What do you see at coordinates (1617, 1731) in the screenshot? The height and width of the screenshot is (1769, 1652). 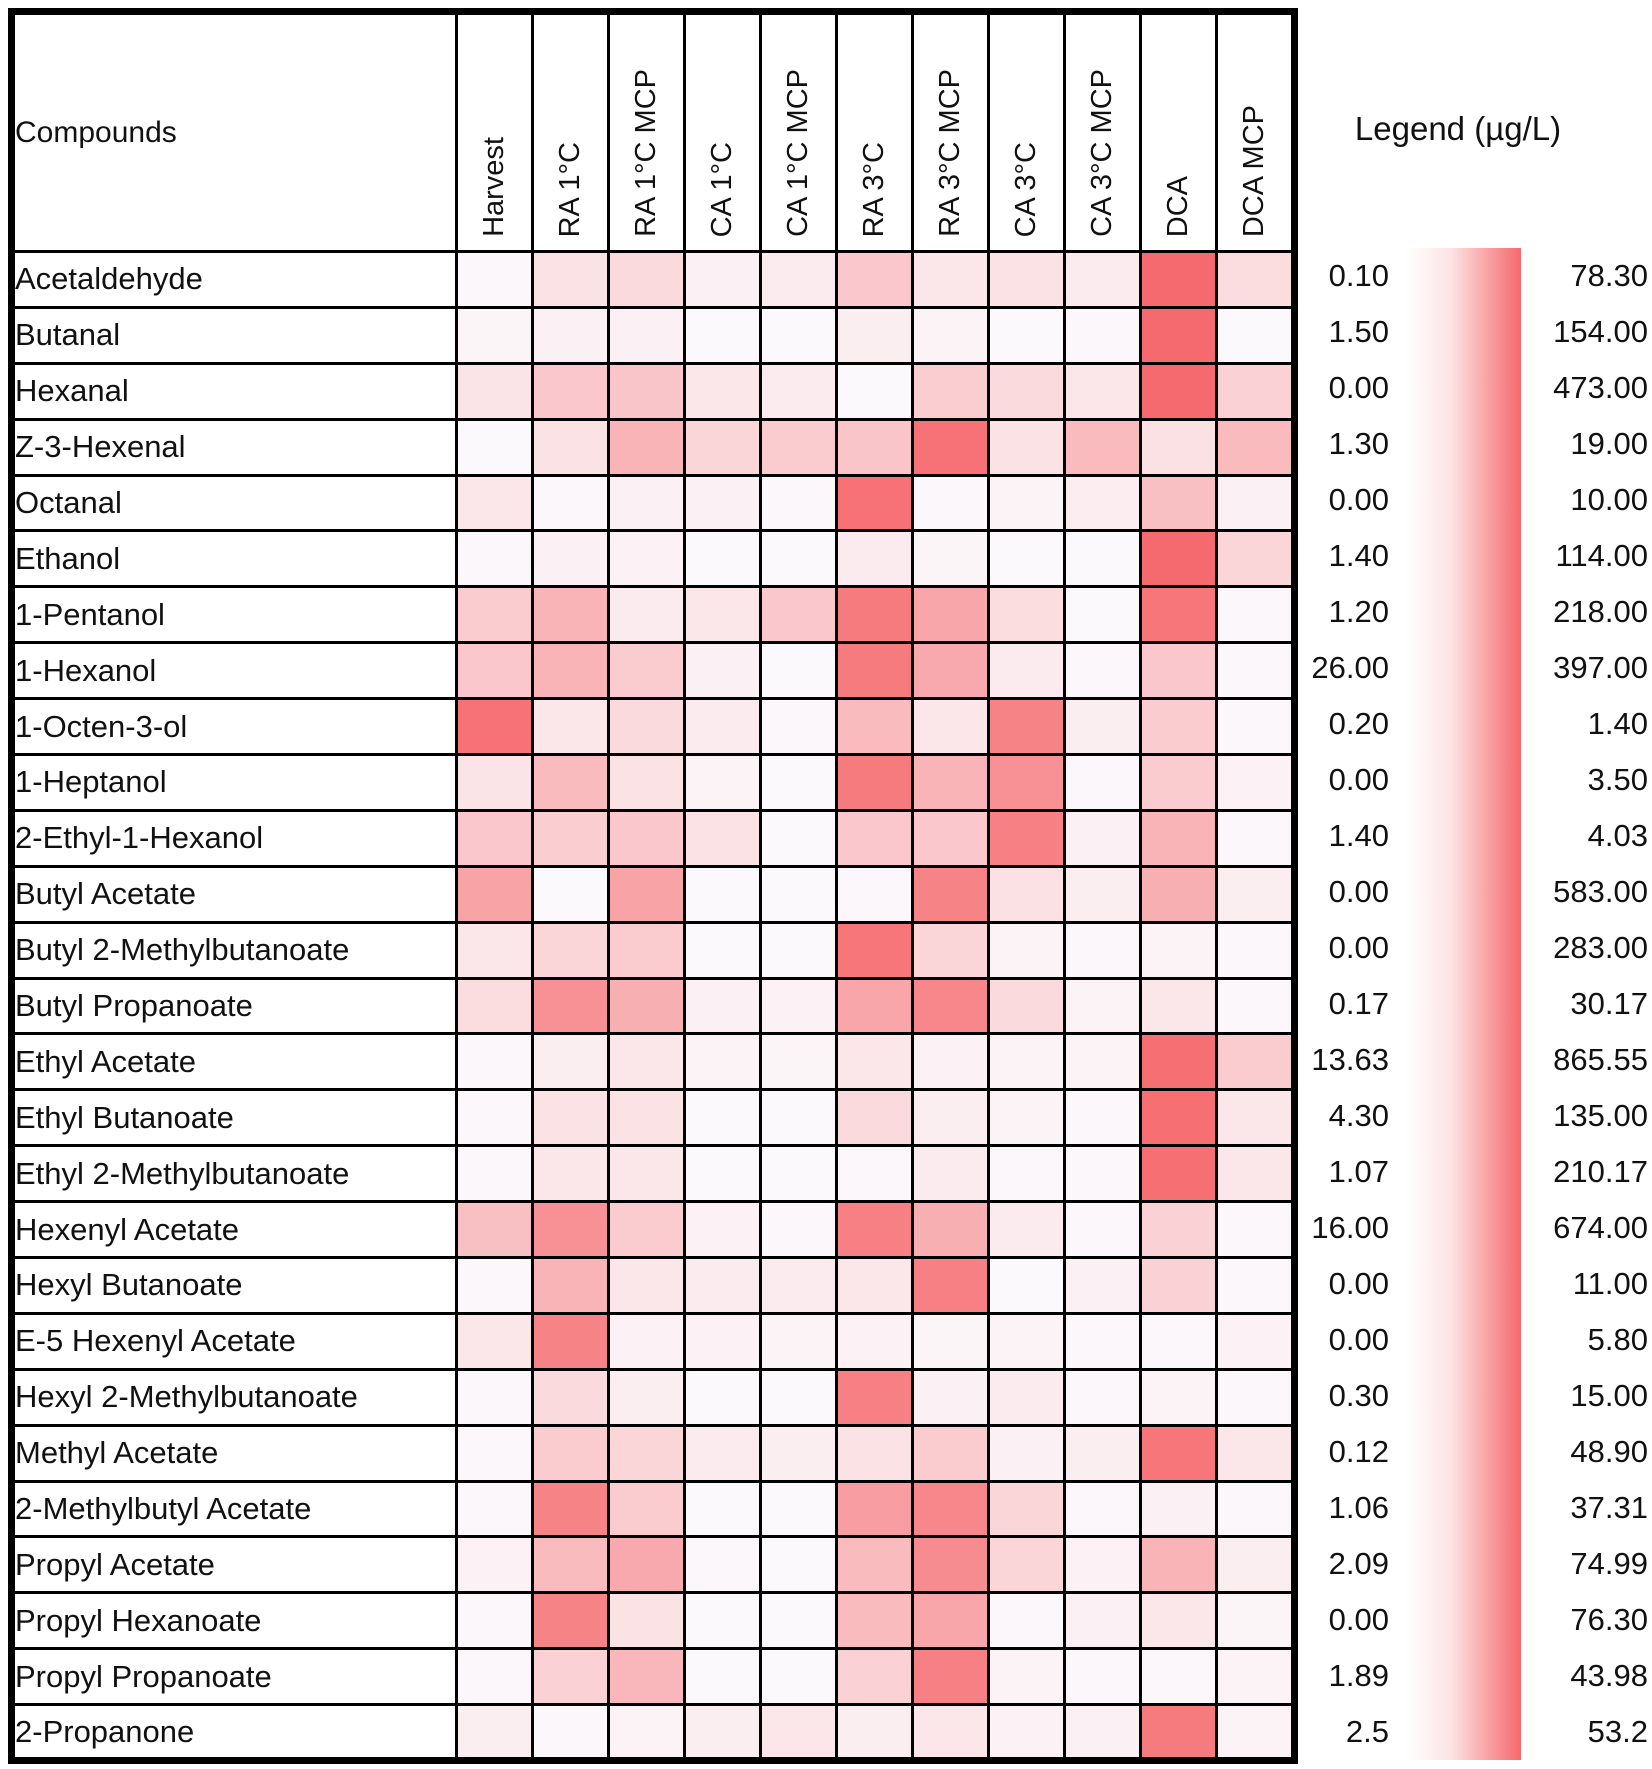 I see `legend-max-value: 53.2` at bounding box center [1617, 1731].